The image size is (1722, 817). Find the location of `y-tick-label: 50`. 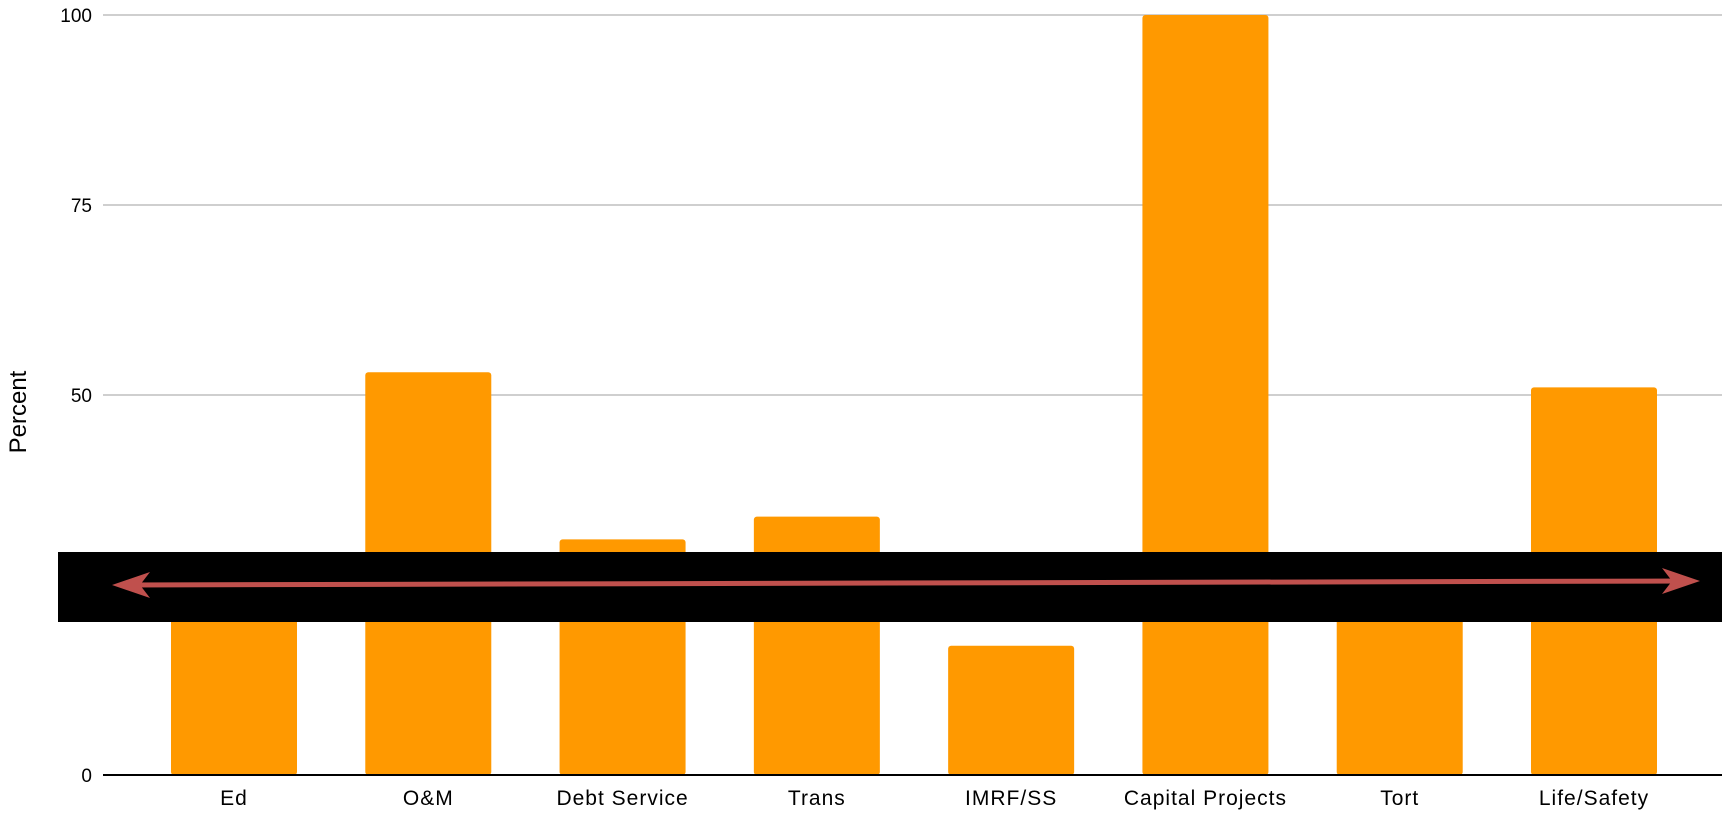

y-tick-label: 50 is located at coordinates (81, 396).